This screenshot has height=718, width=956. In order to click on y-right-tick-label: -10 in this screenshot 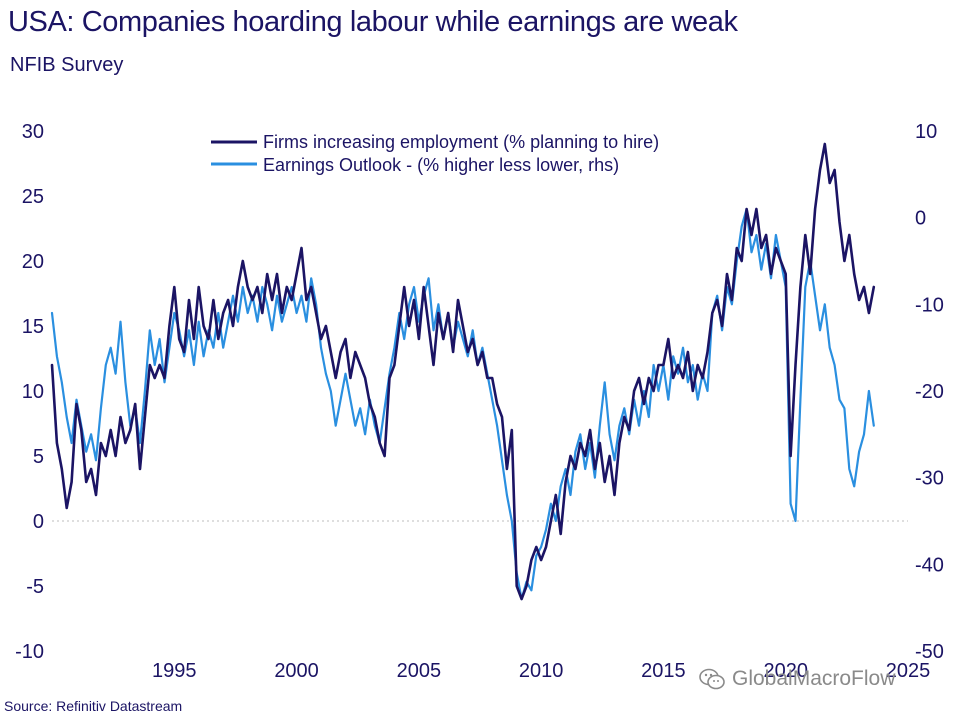, I will do `click(929, 305)`.